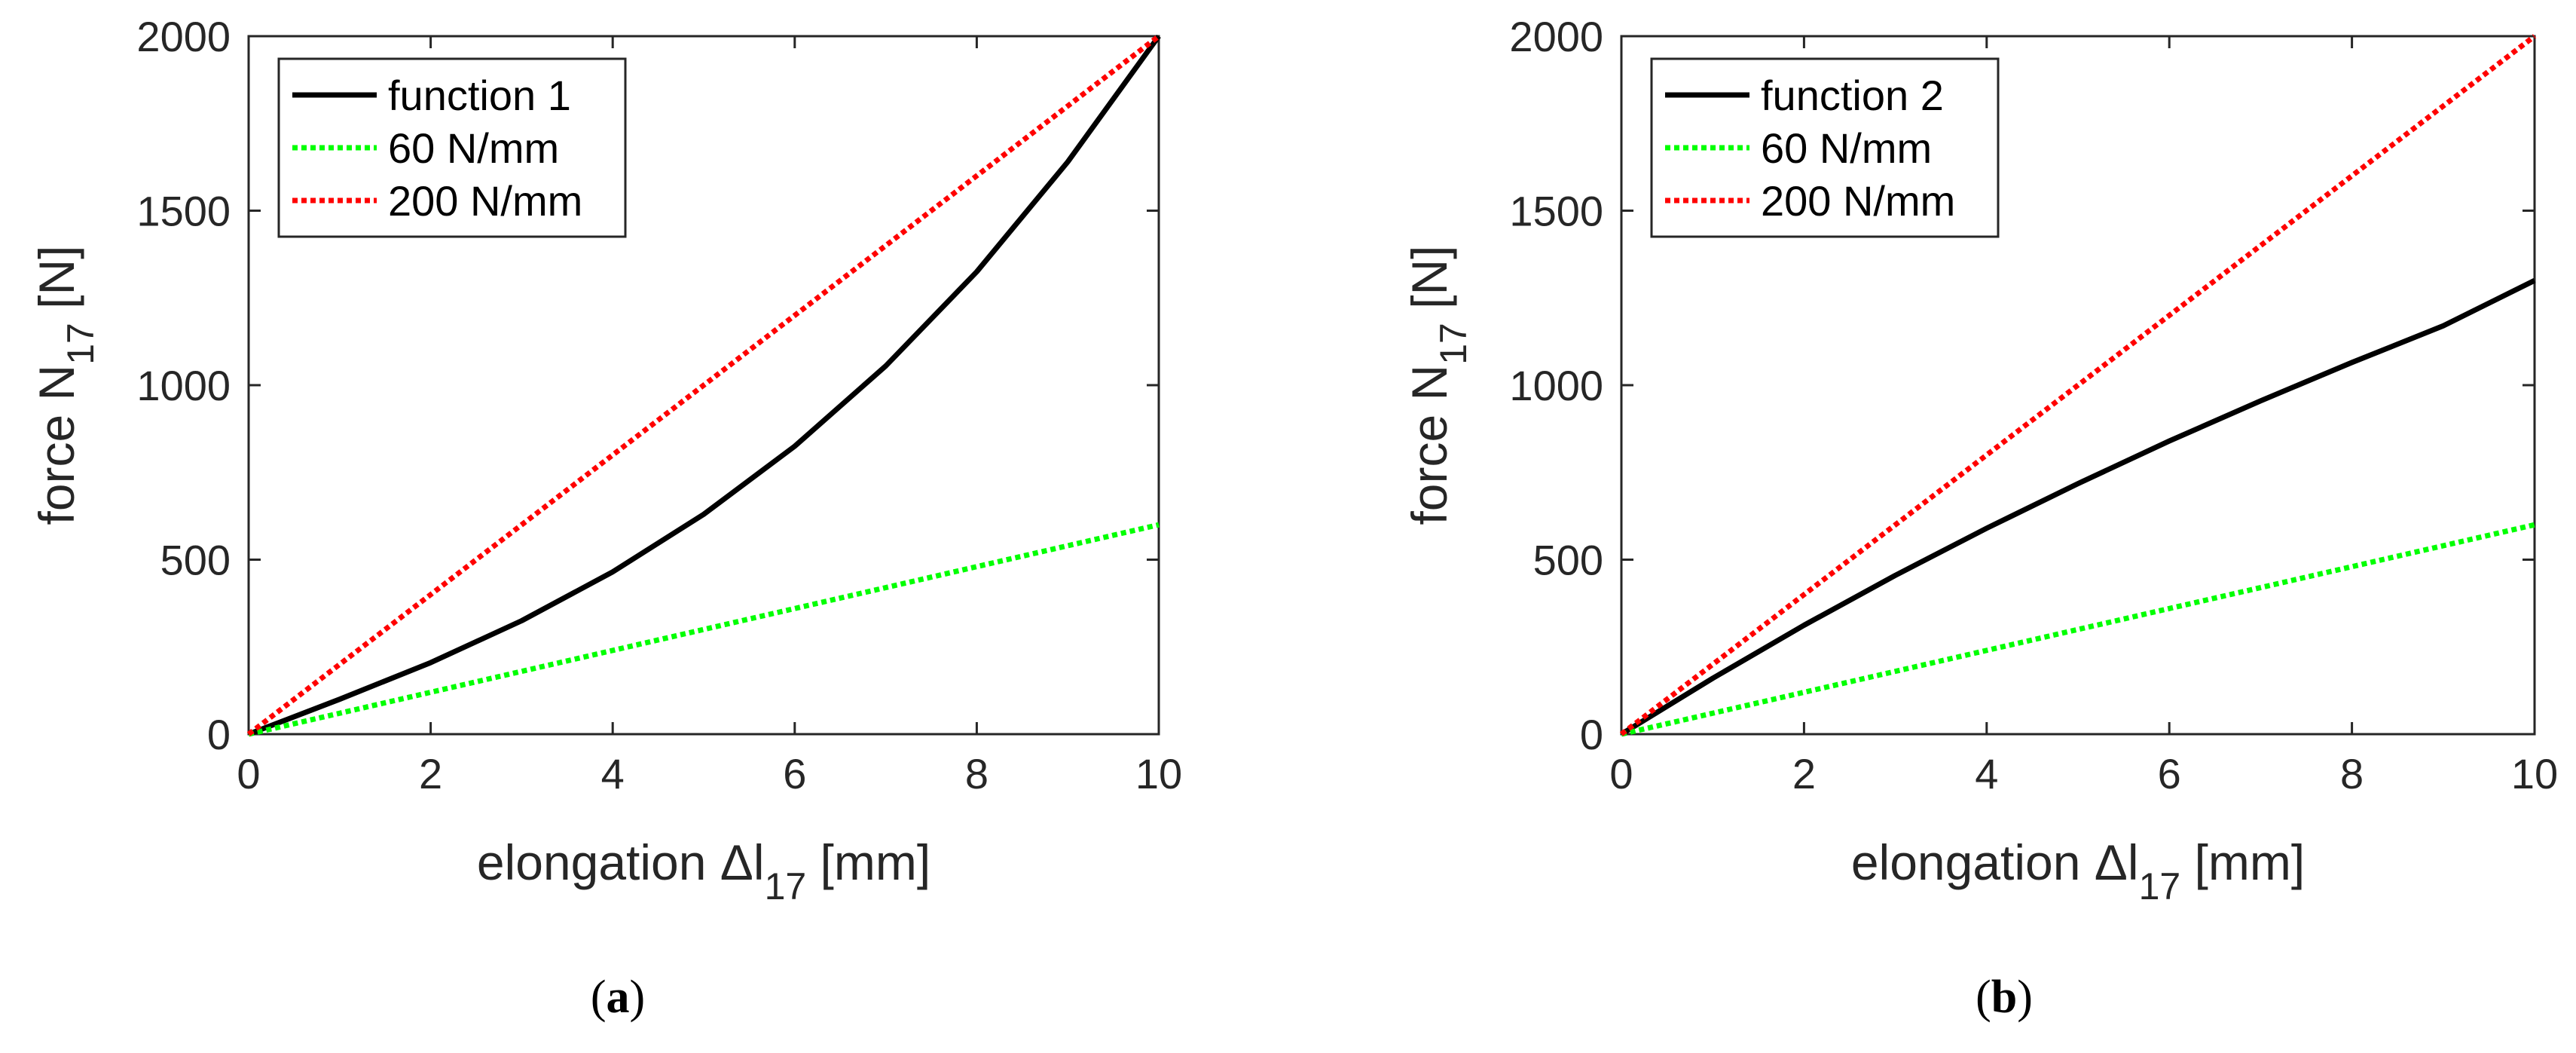  I want to click on legend: function 2 60 N/mm 200 N/mm, so click(1825, 147).